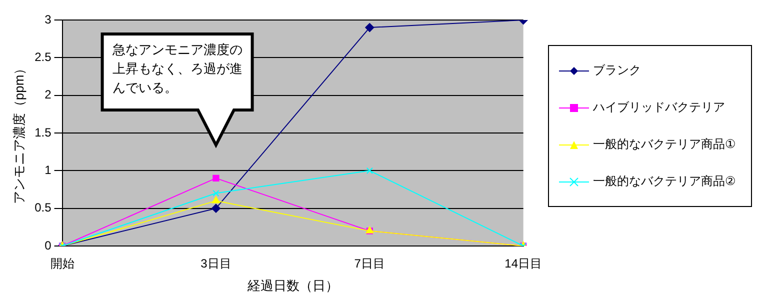  I want to click on y-tick-label: 0, so click(48, 245).